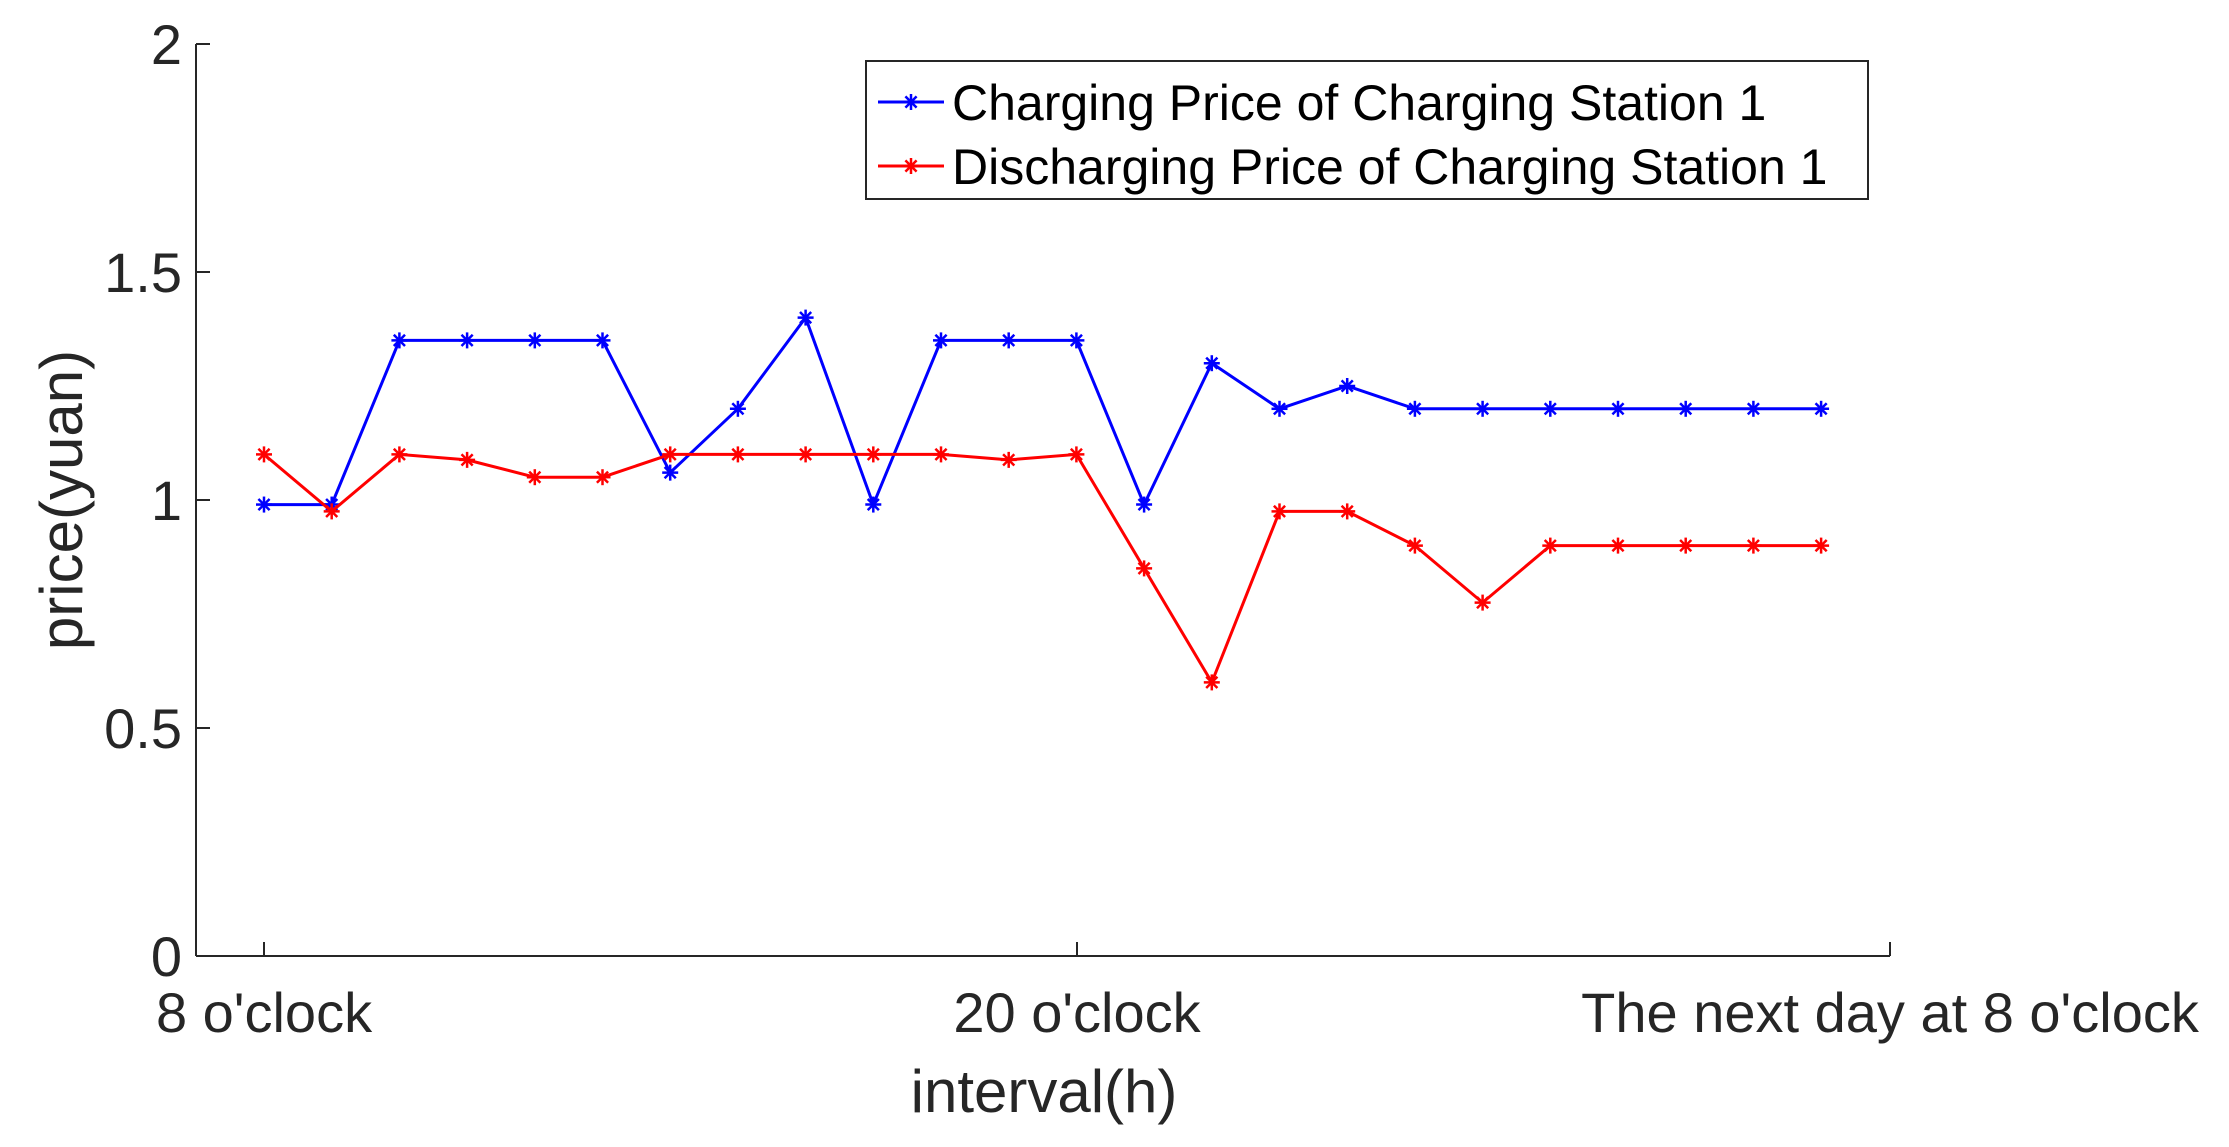  What do you see at coordinates (264, 1012) in the screenshot?
I see `x-tick-label: 8 o'clock` at bounding box center [264, 1012].